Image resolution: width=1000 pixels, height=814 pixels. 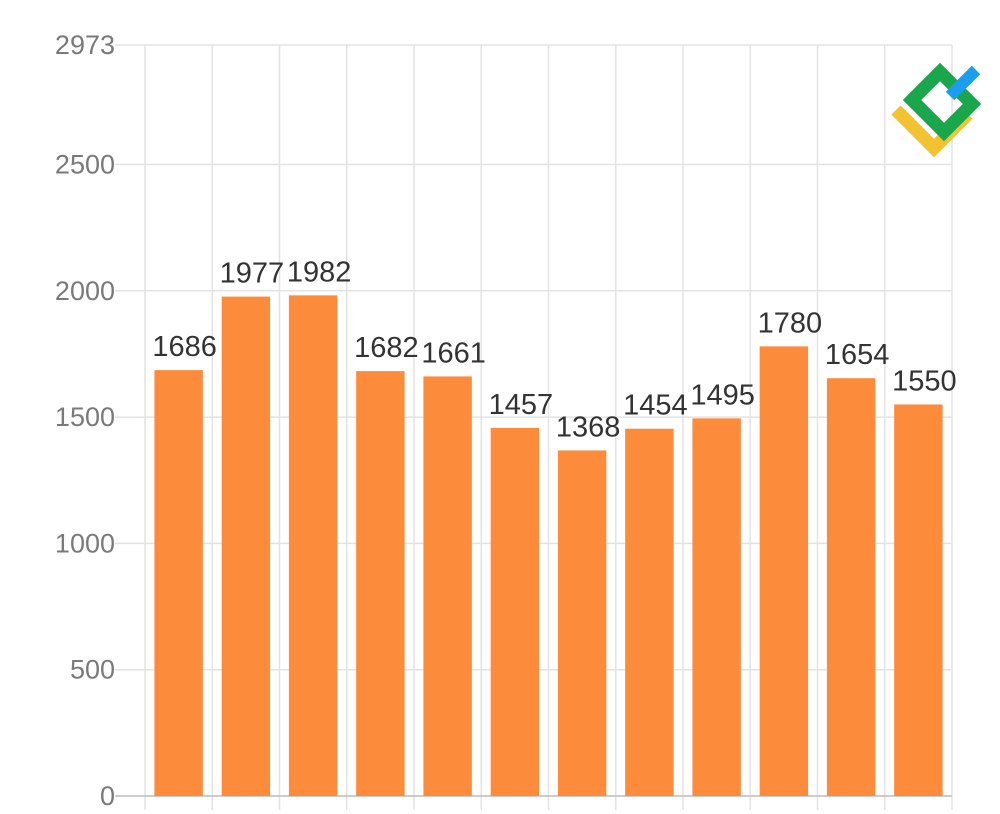 I want to click on y-tick-label: 2000, so click(x=85, y=291).